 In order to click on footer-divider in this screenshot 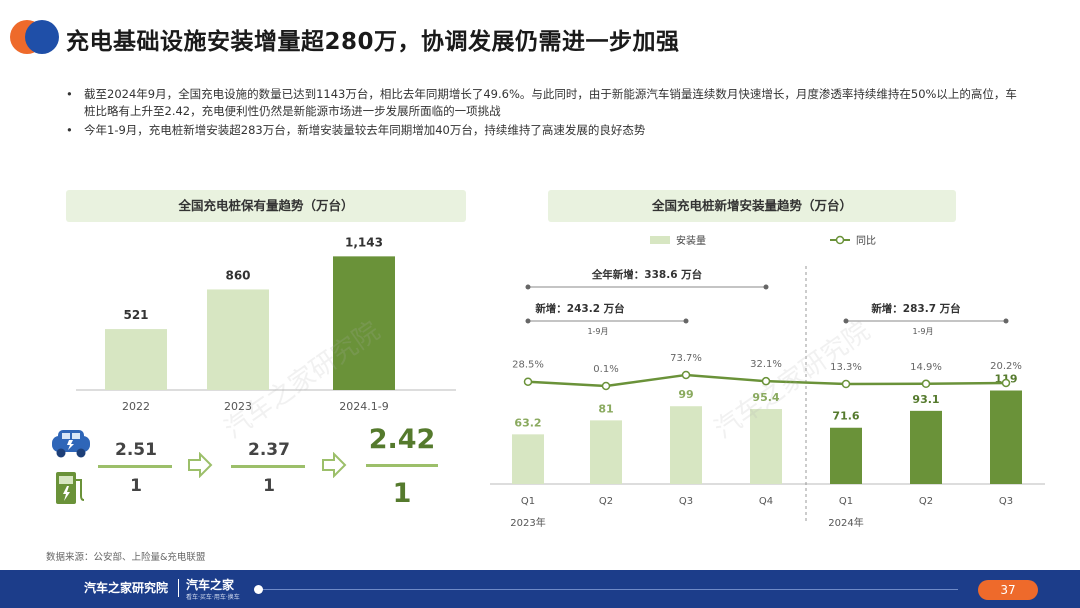, I will do `click(178, 588)`.